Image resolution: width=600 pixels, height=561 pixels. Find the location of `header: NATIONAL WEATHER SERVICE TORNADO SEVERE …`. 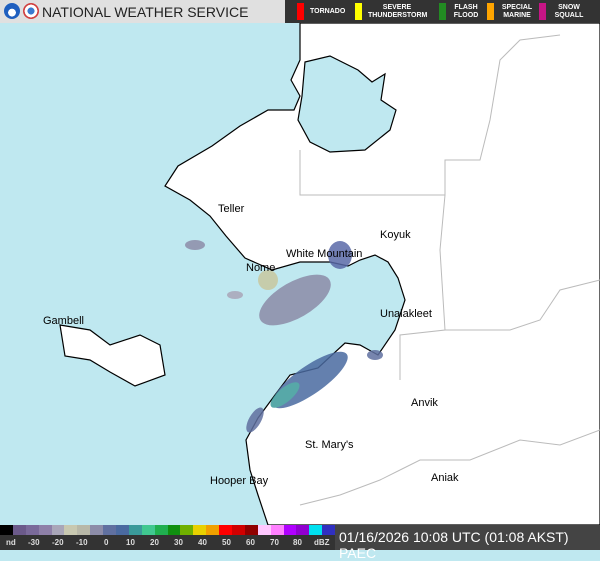

header: NATIONAL WEATHER SERVICE TORNADO SEVERE … is located at coordinates (300, 11).